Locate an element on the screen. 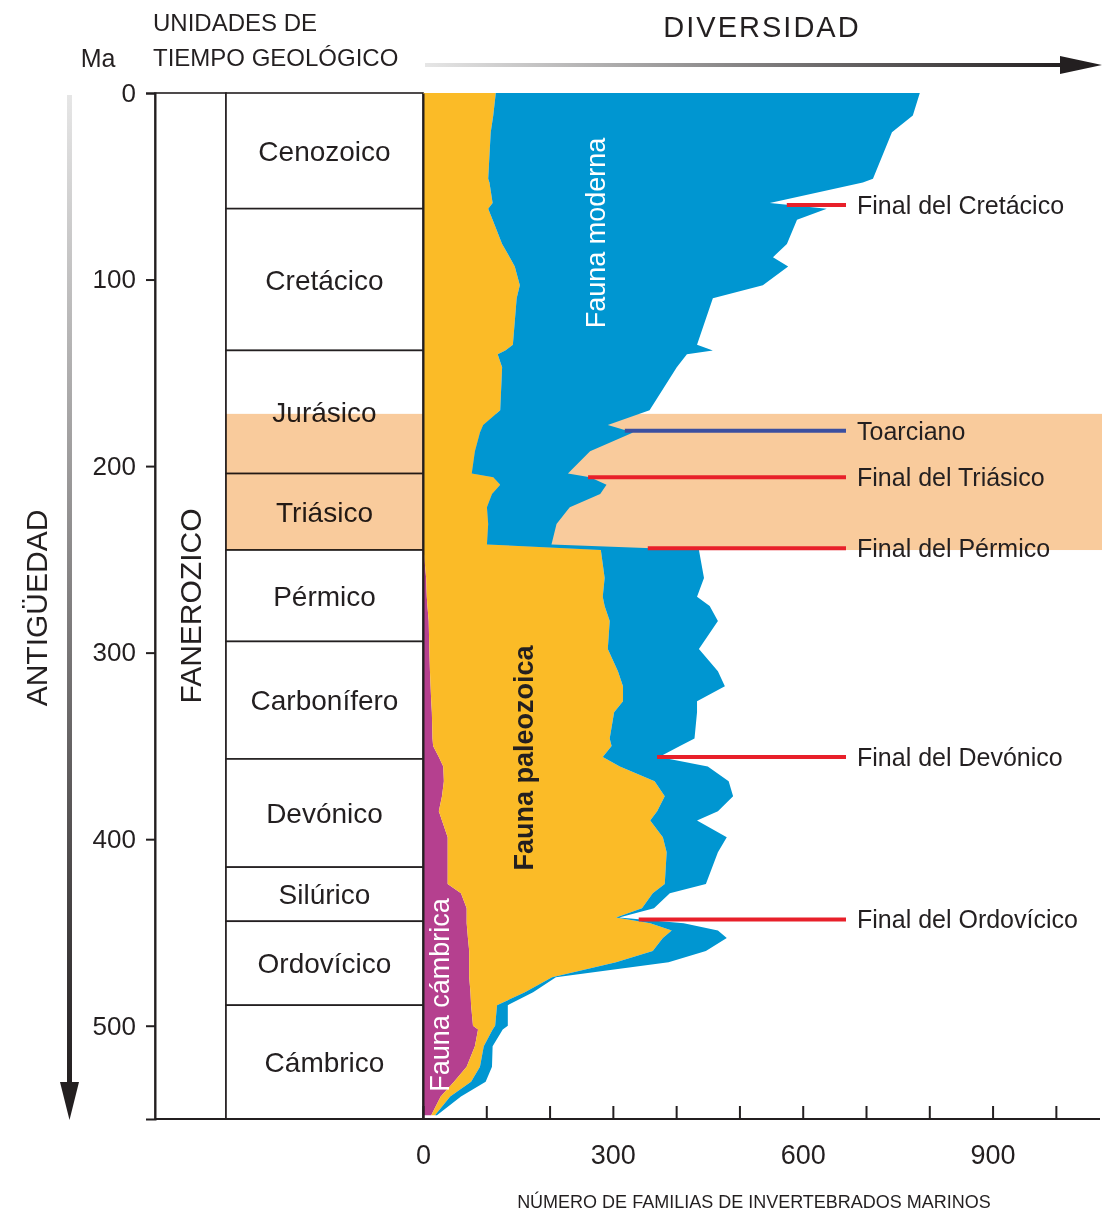 The width and height of the screenshot is (1104, 1215). y-tick-label: 300 is located at coordinates (114, 652).